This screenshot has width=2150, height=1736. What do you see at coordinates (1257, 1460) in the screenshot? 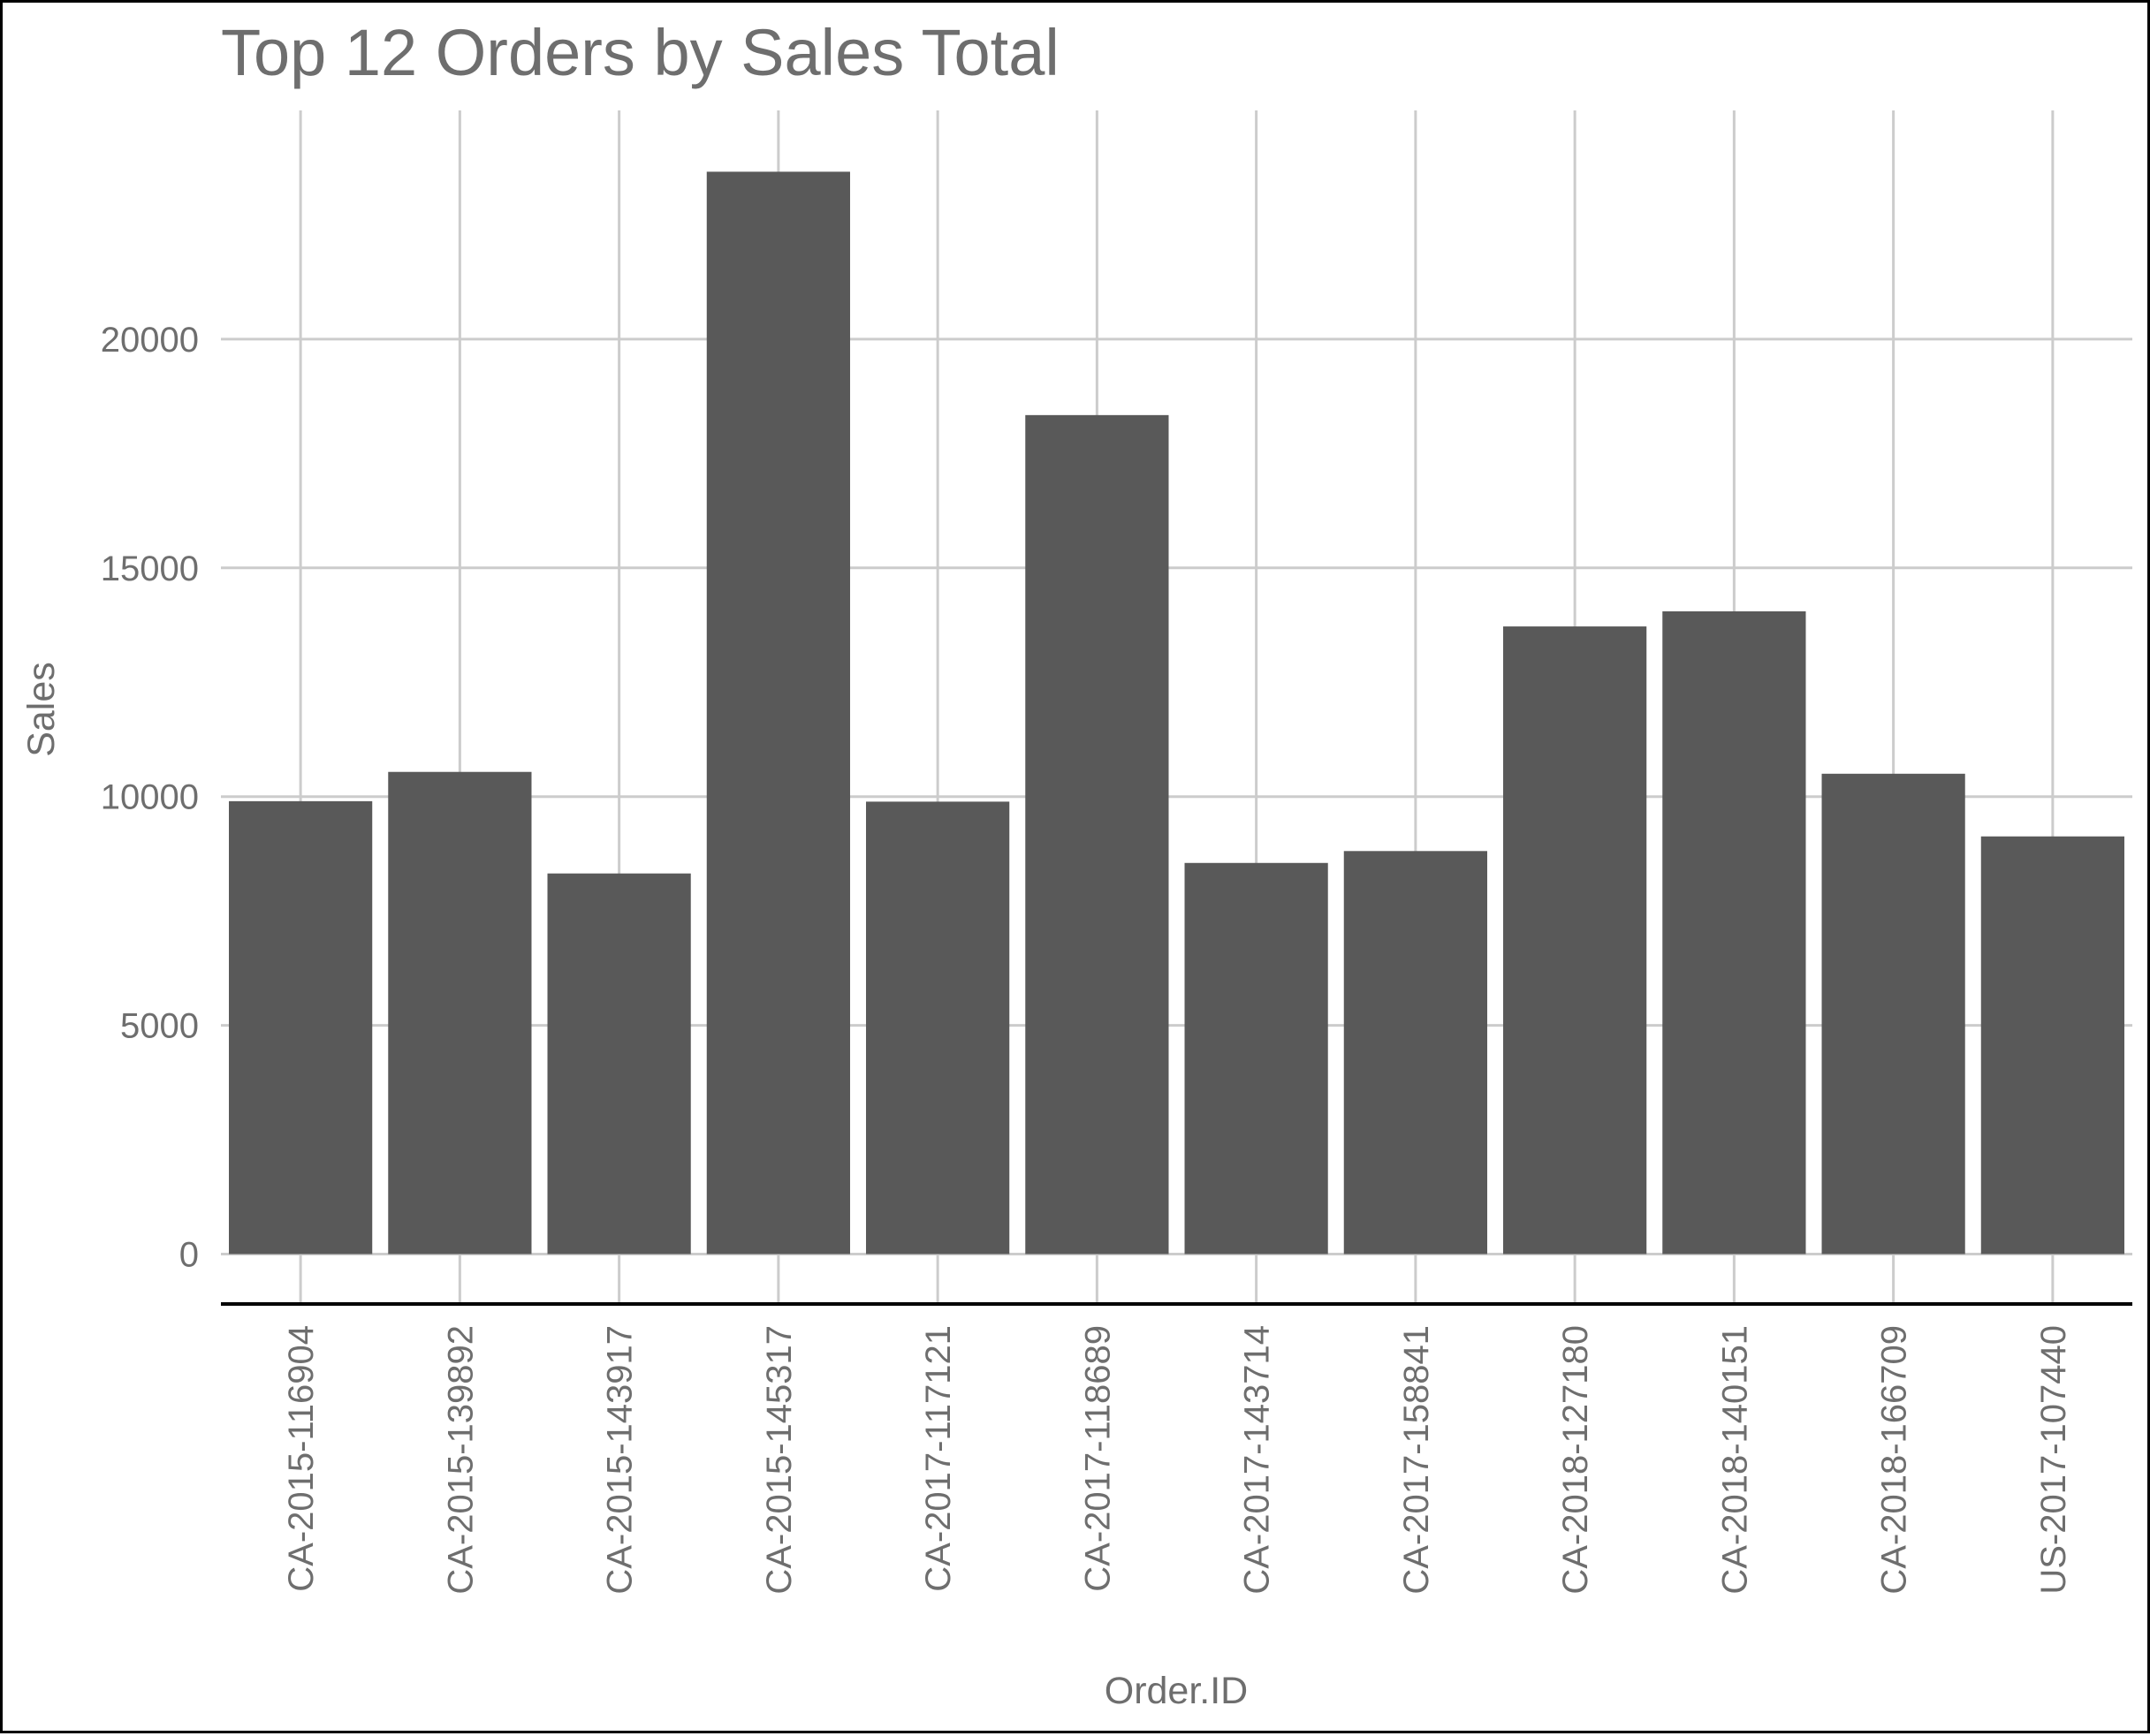
I see `x-tick-label: CA-2017-143714` at bounding box center [1257, 1460].